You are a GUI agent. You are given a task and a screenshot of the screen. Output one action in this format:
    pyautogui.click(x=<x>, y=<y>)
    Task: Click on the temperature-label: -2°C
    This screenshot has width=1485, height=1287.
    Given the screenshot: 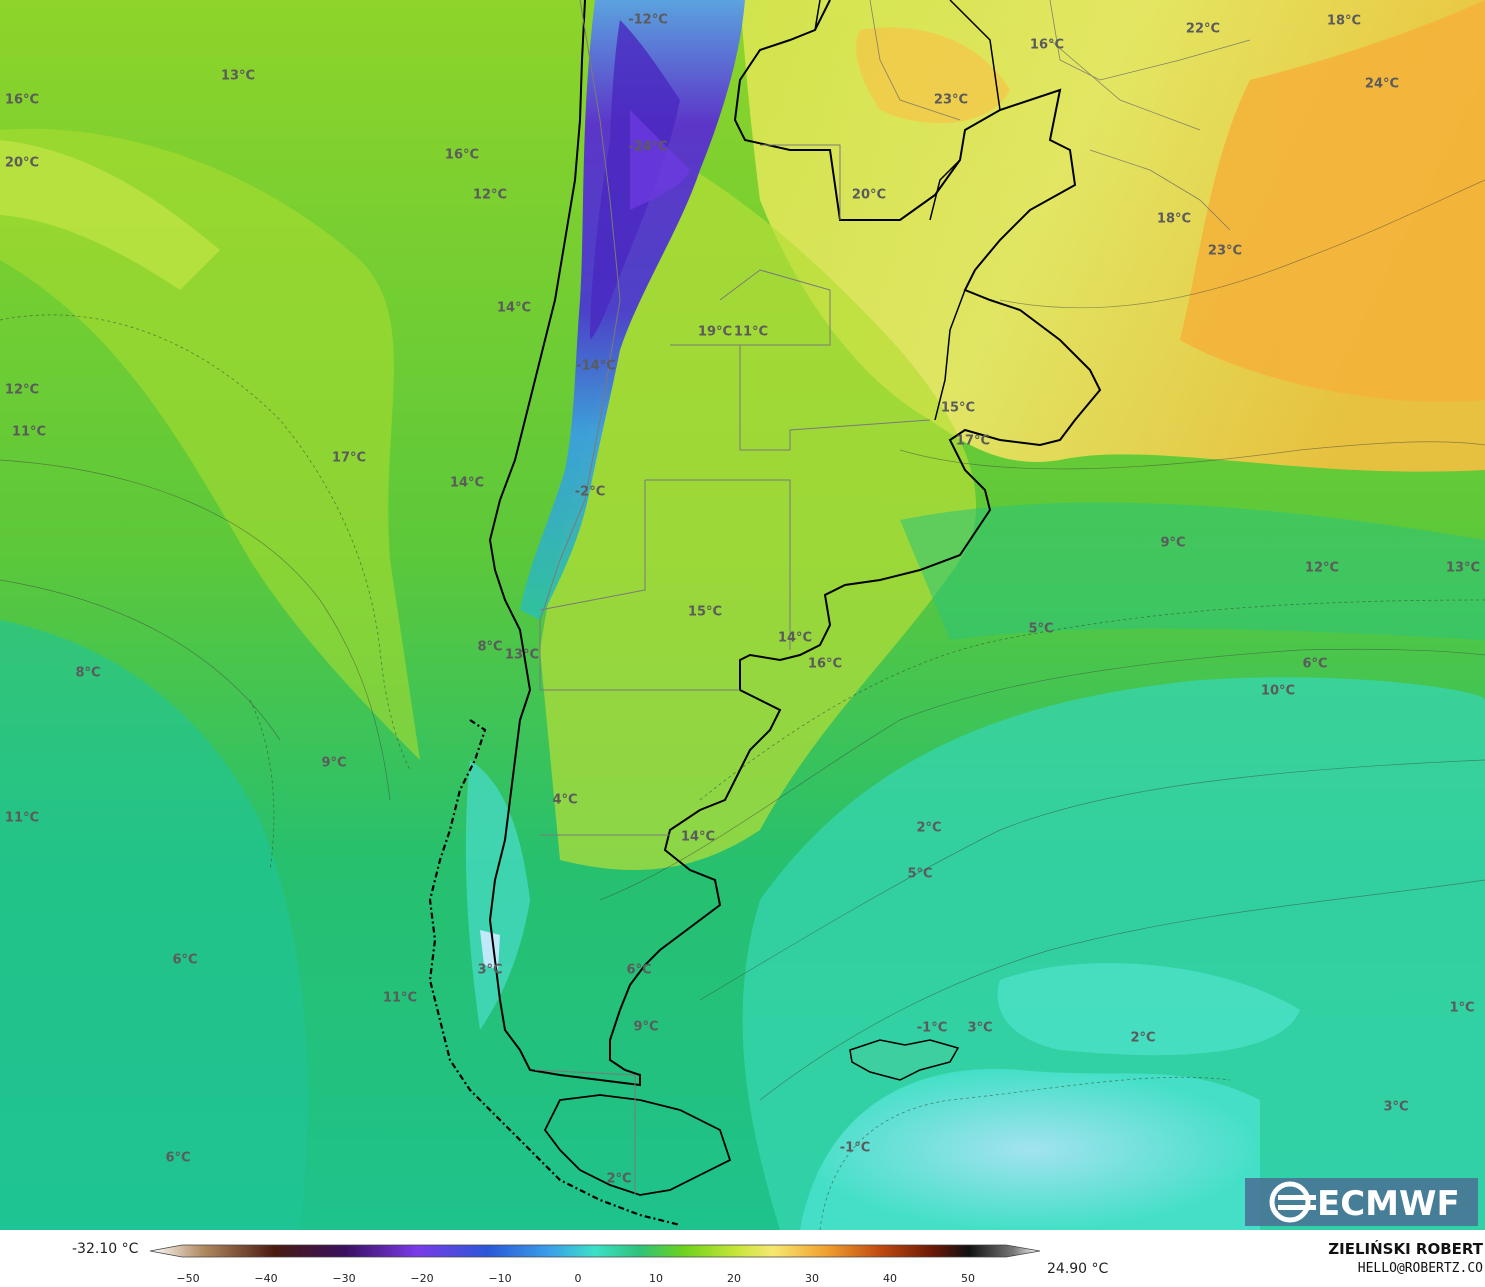 What is the action you would take?
    pyautogui.click(x=590, y=492)
    